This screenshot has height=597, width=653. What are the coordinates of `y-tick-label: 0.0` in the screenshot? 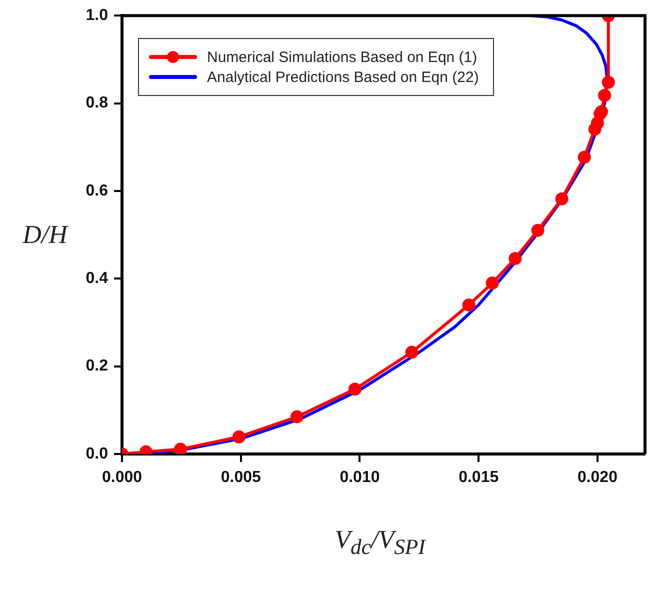 It's located at (97, 453).